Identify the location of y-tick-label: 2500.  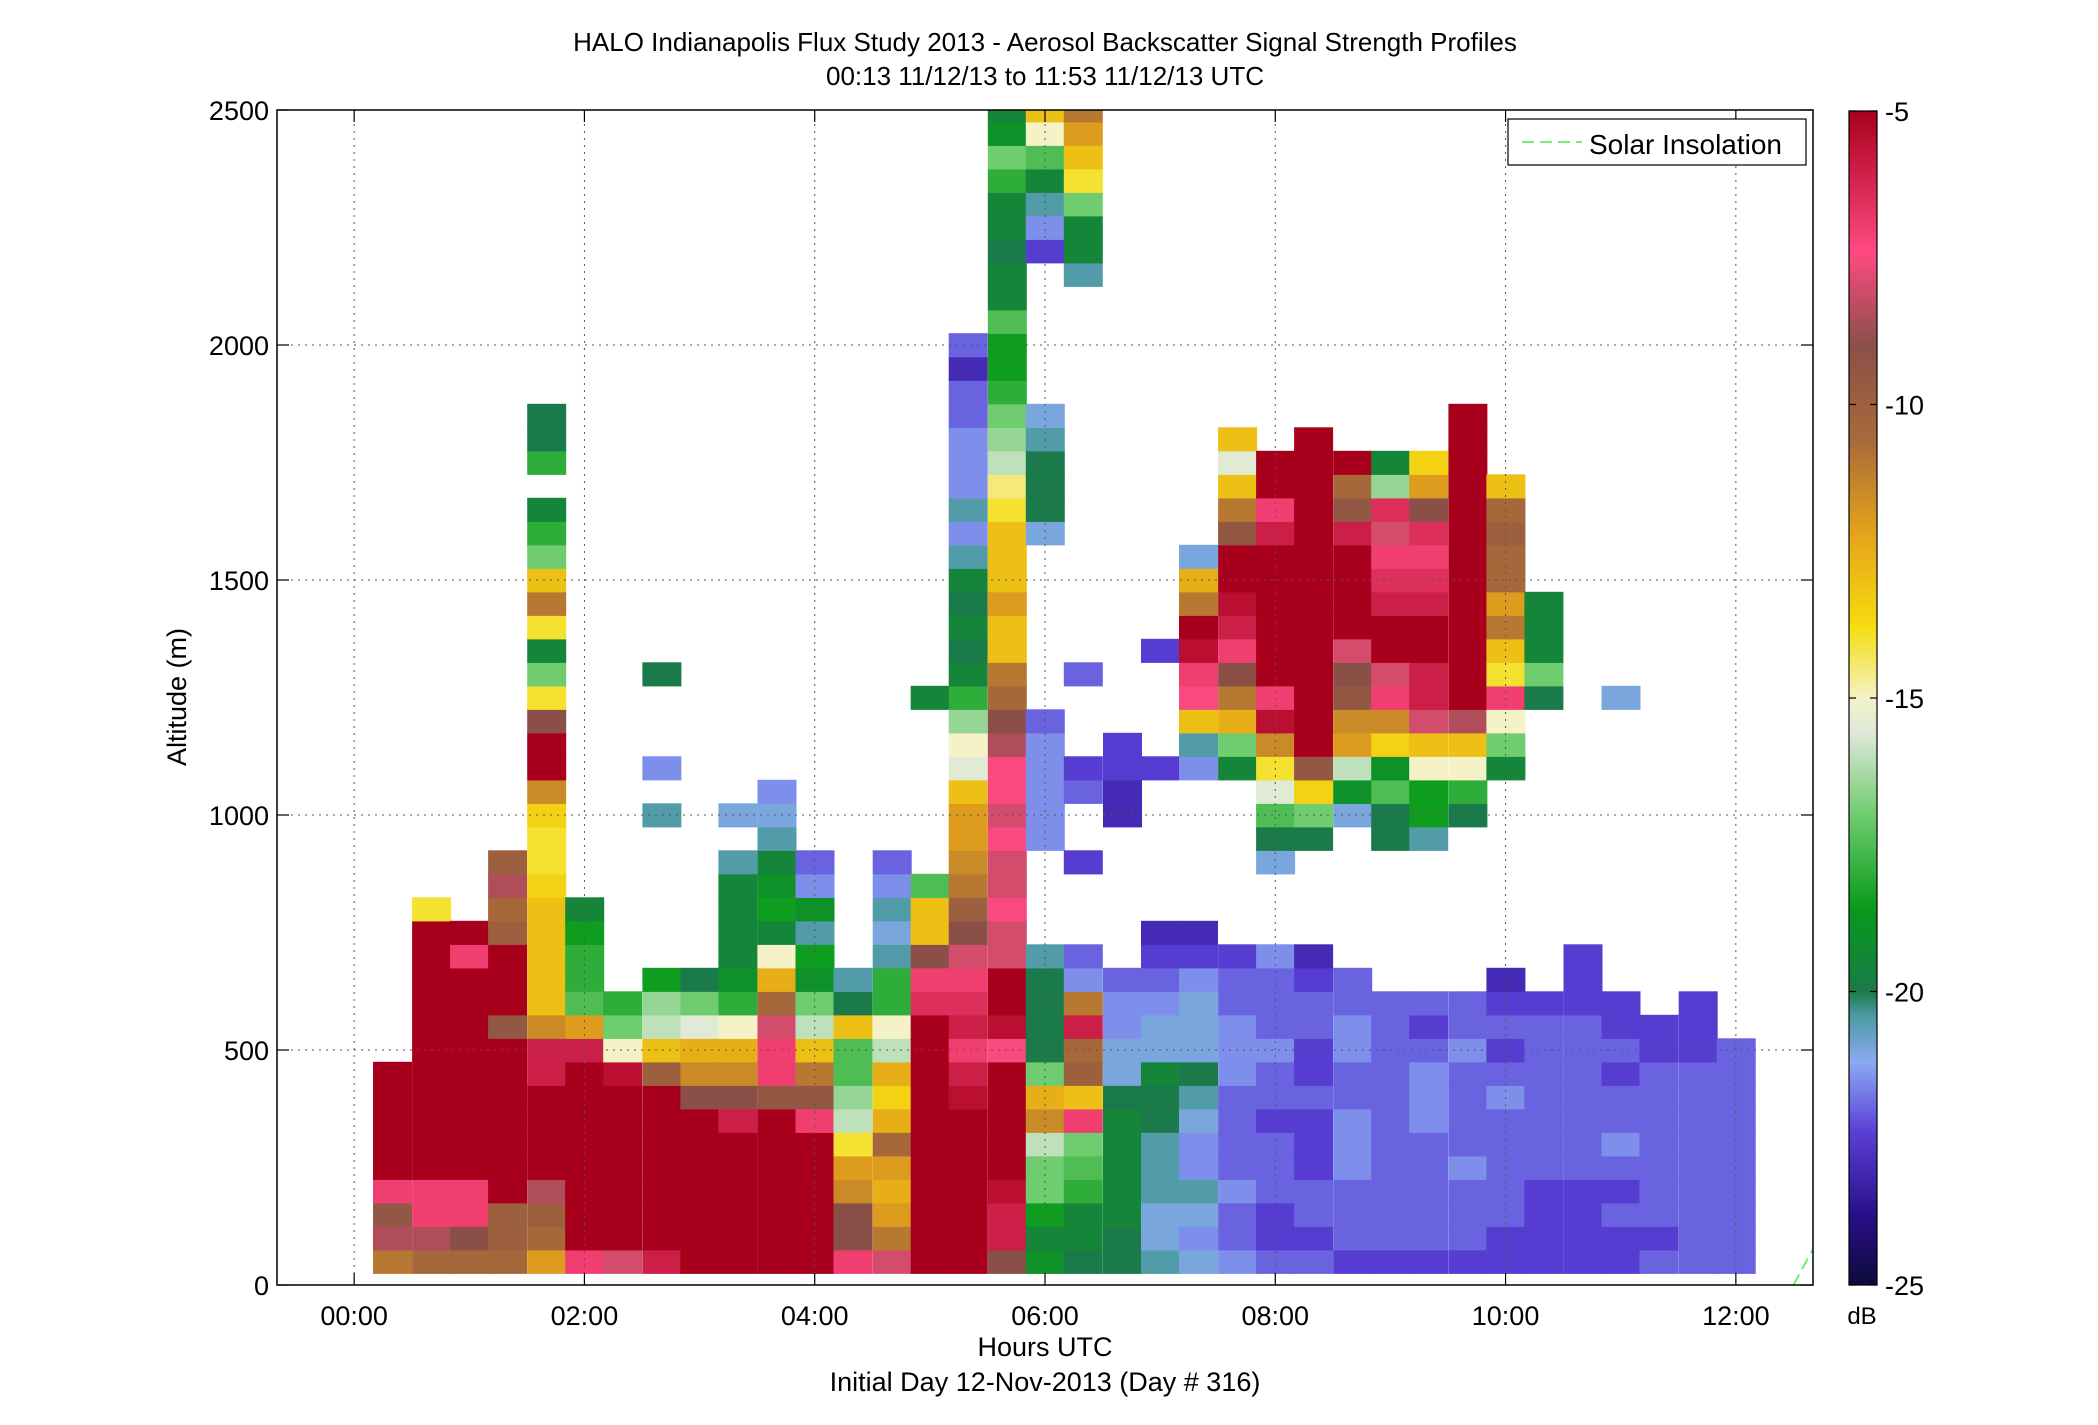
(239, 111).